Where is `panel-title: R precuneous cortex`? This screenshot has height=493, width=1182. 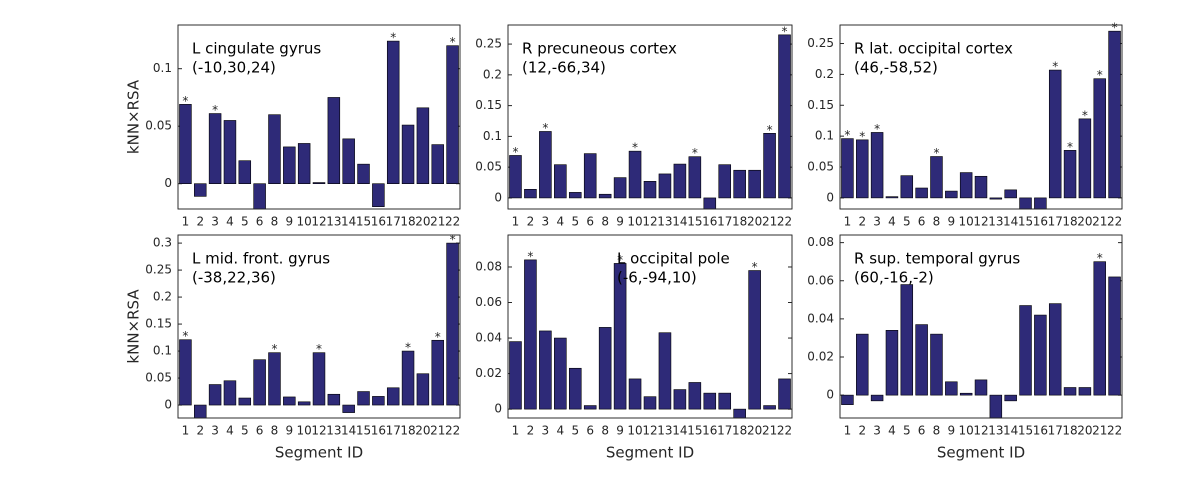
panel-title: R precuneous cortex is located at coordinates (599, 49).